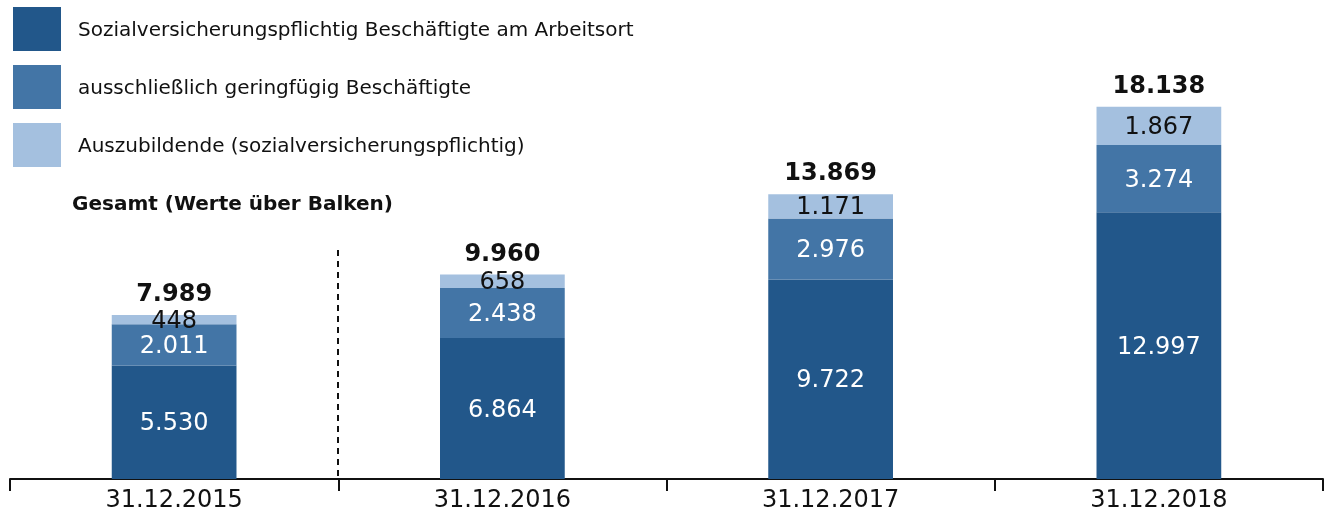  Describe the element at coordinates (502, 281) in the screenshot. I see `data-label: 658` at that location.